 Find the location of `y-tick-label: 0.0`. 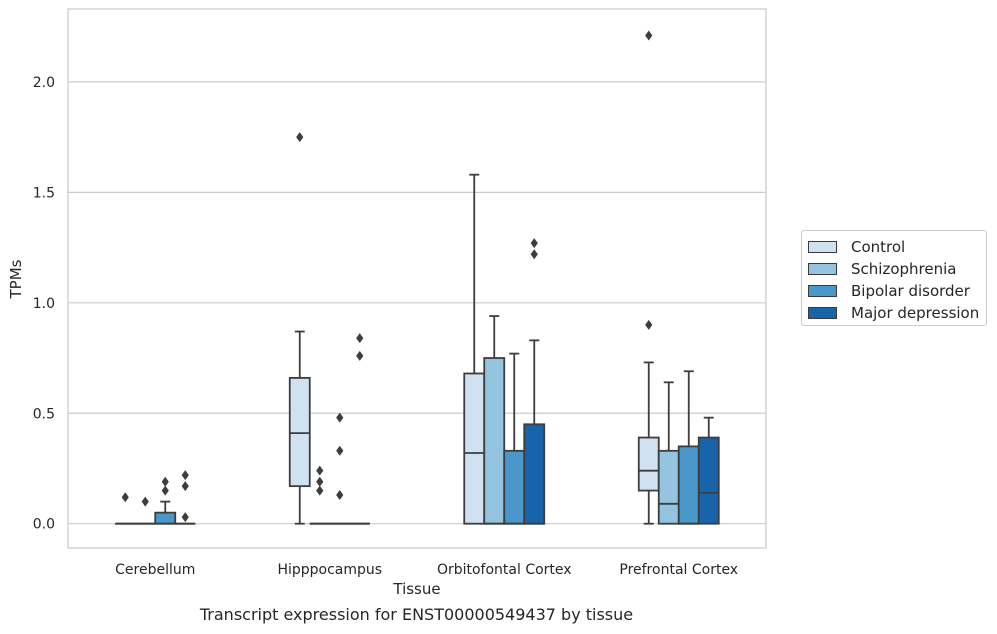

y-tick-label: 0.0 is located at coordinates (44, 525).